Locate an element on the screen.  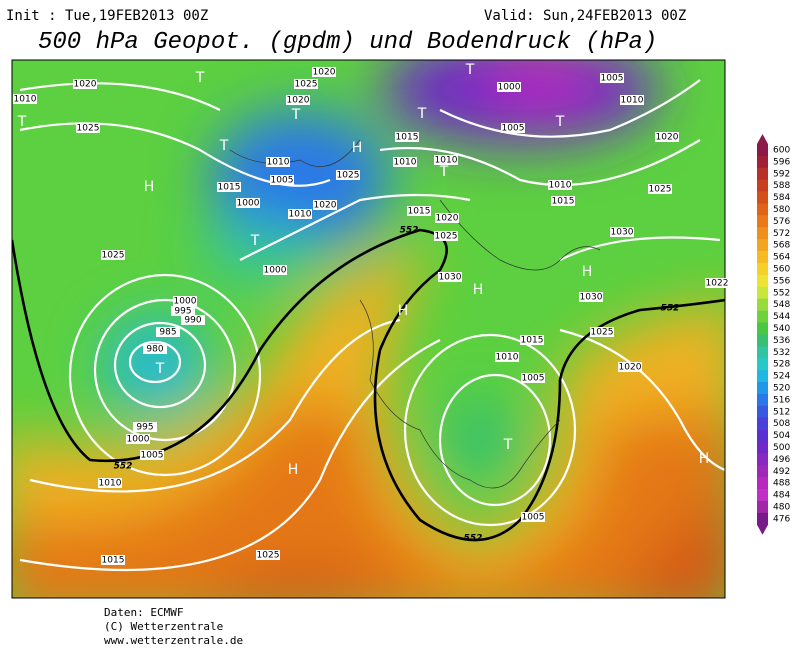
colorbar-label: 548 is located at coordinates (781, 305).